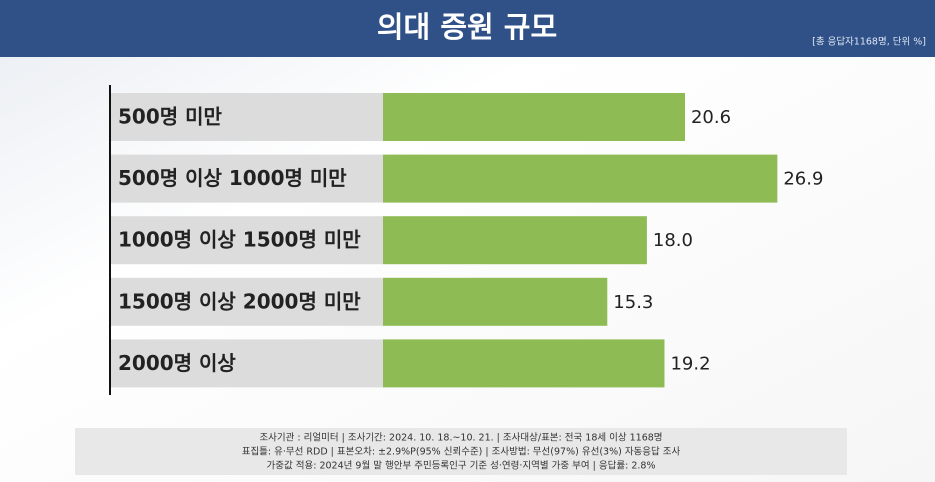  Describe the element at coordinates (711, 117) in the screenshot. I see `value-label: 20.6` at that location.